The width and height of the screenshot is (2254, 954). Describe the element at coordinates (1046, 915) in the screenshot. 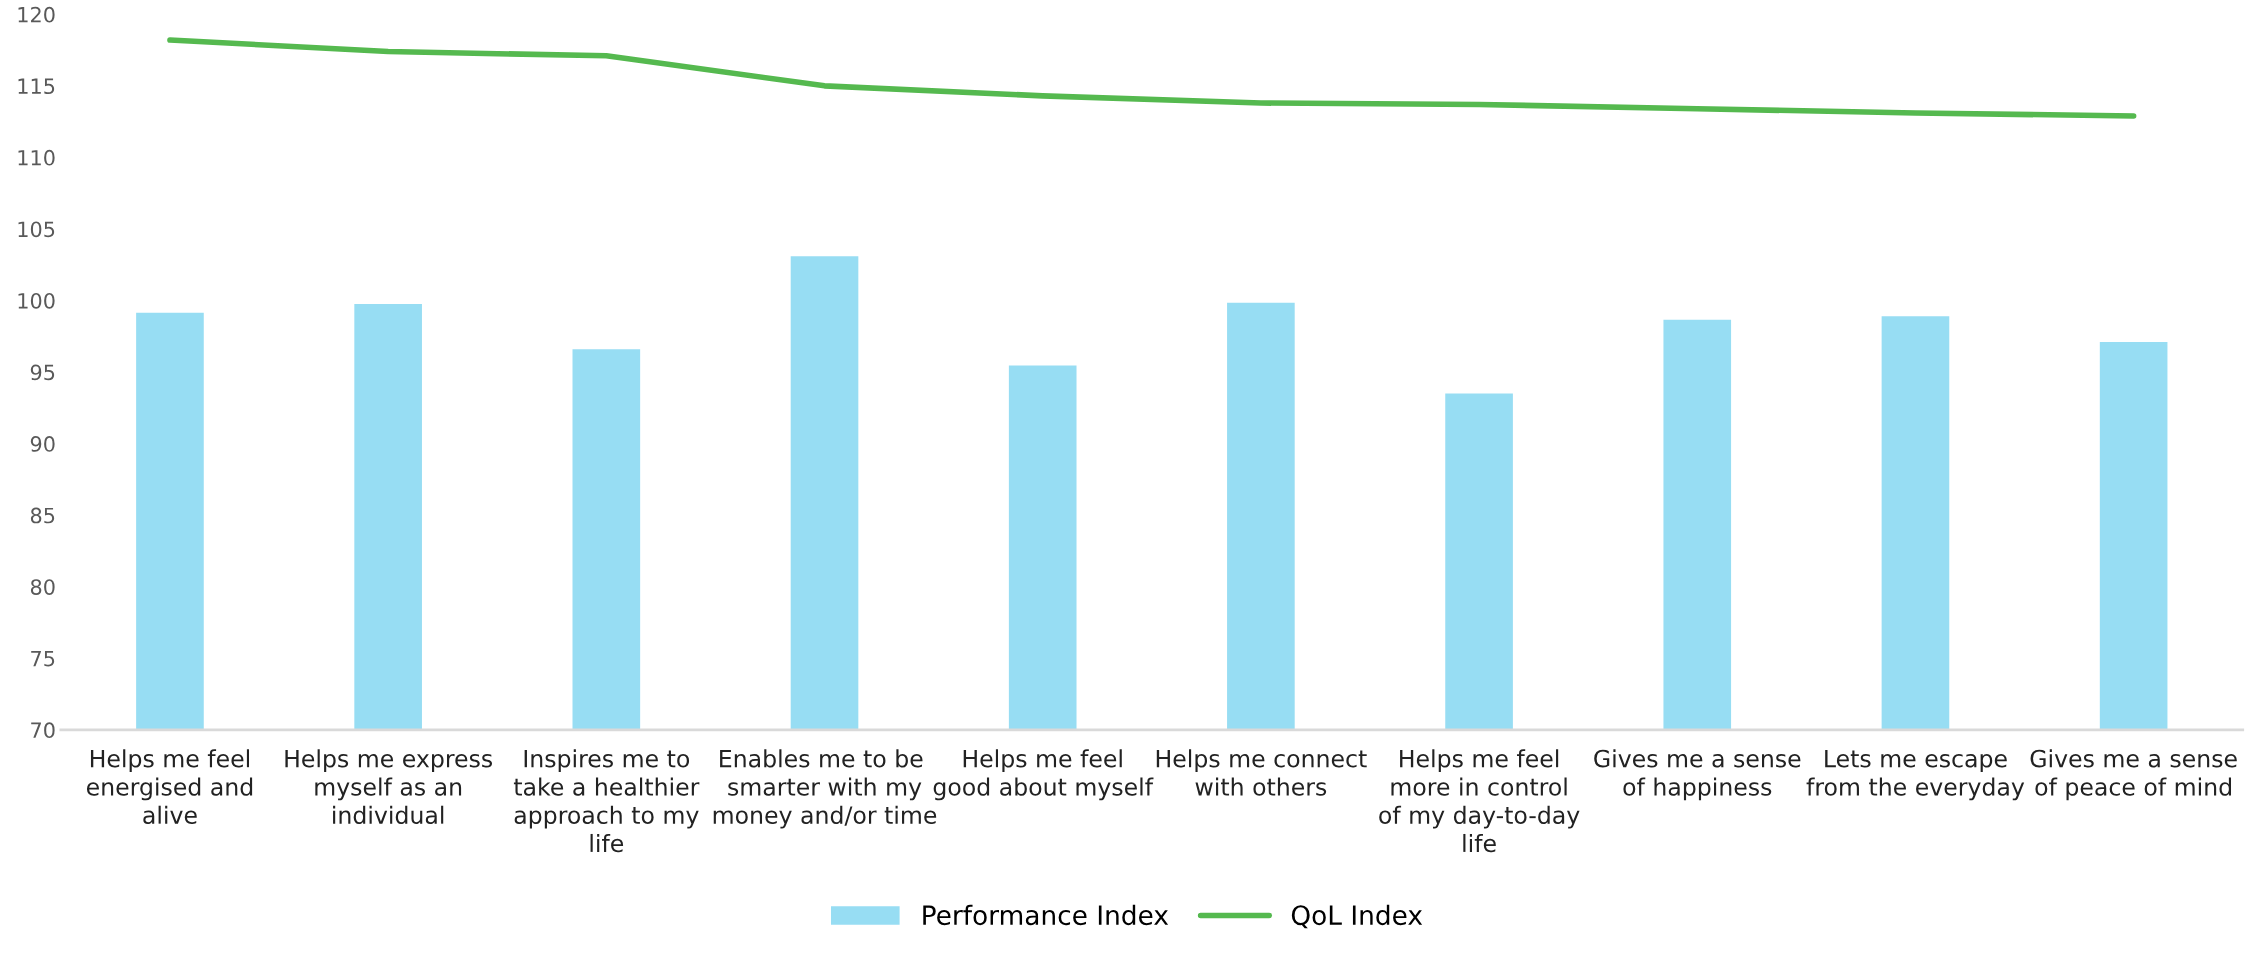

I see `legend-label: Performance Index` at that location.